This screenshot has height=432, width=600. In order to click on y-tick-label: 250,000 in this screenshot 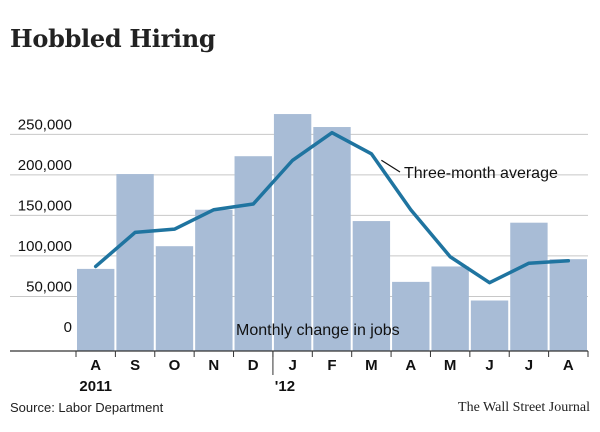, I will do `click(45, 124)`.